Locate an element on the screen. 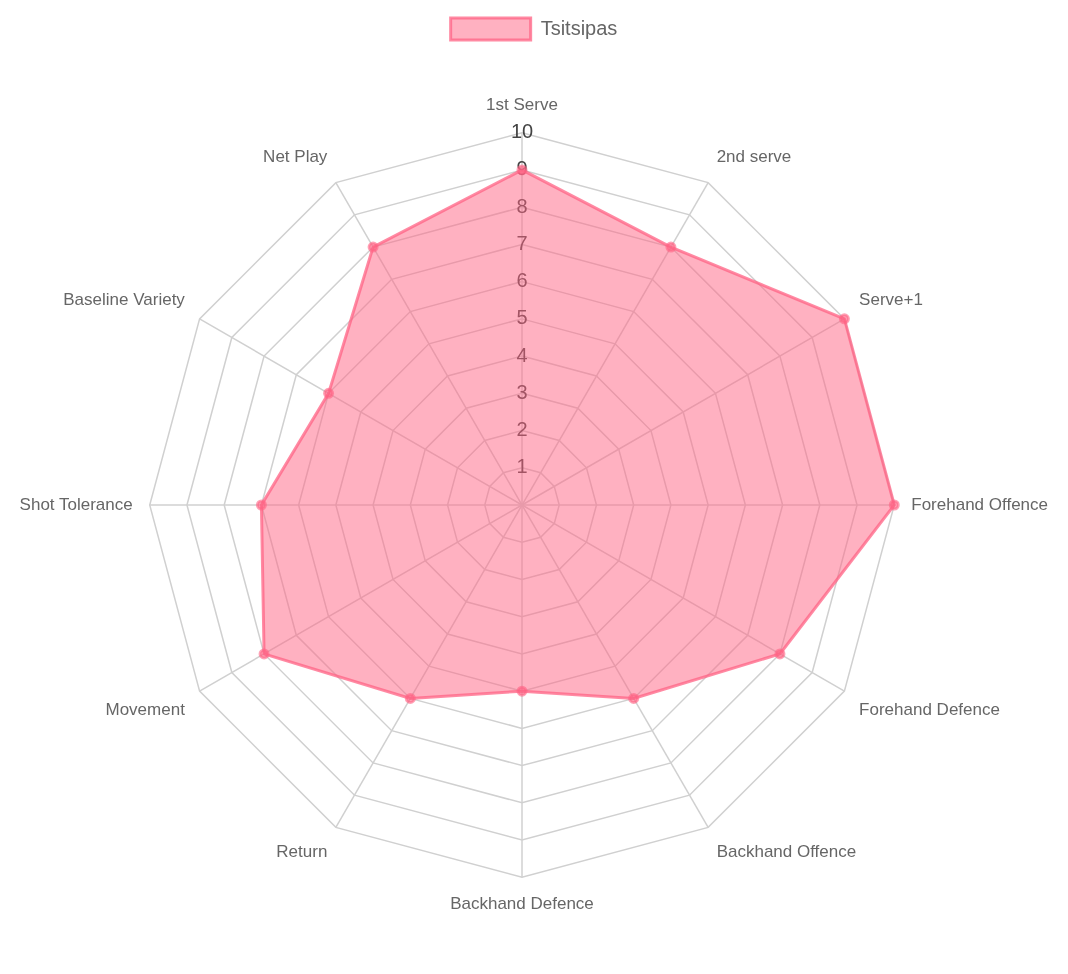 Image resolution: width=1068 pixels, height=974 pixels. spoke-label: Net Play is located at coordinates (295, 157).